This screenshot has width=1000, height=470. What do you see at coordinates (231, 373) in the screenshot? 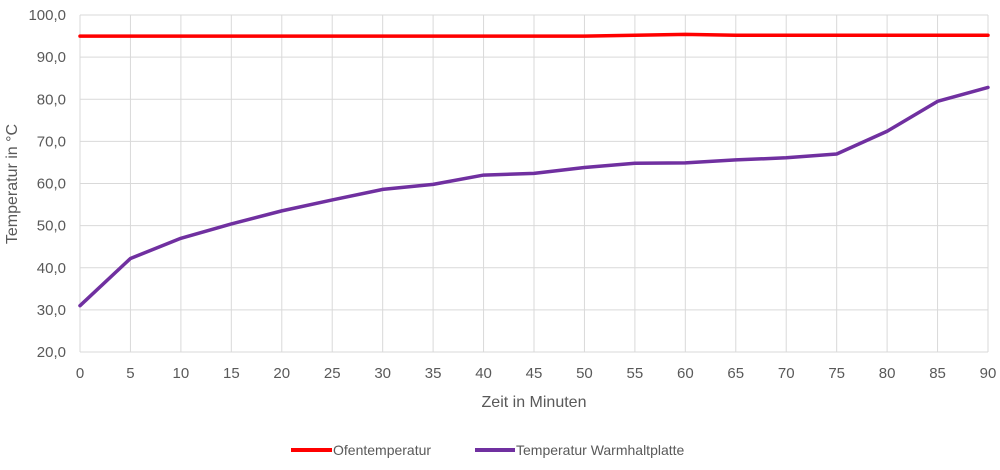
I see `x-tick-label: 15` at bounding box center [231, 373].